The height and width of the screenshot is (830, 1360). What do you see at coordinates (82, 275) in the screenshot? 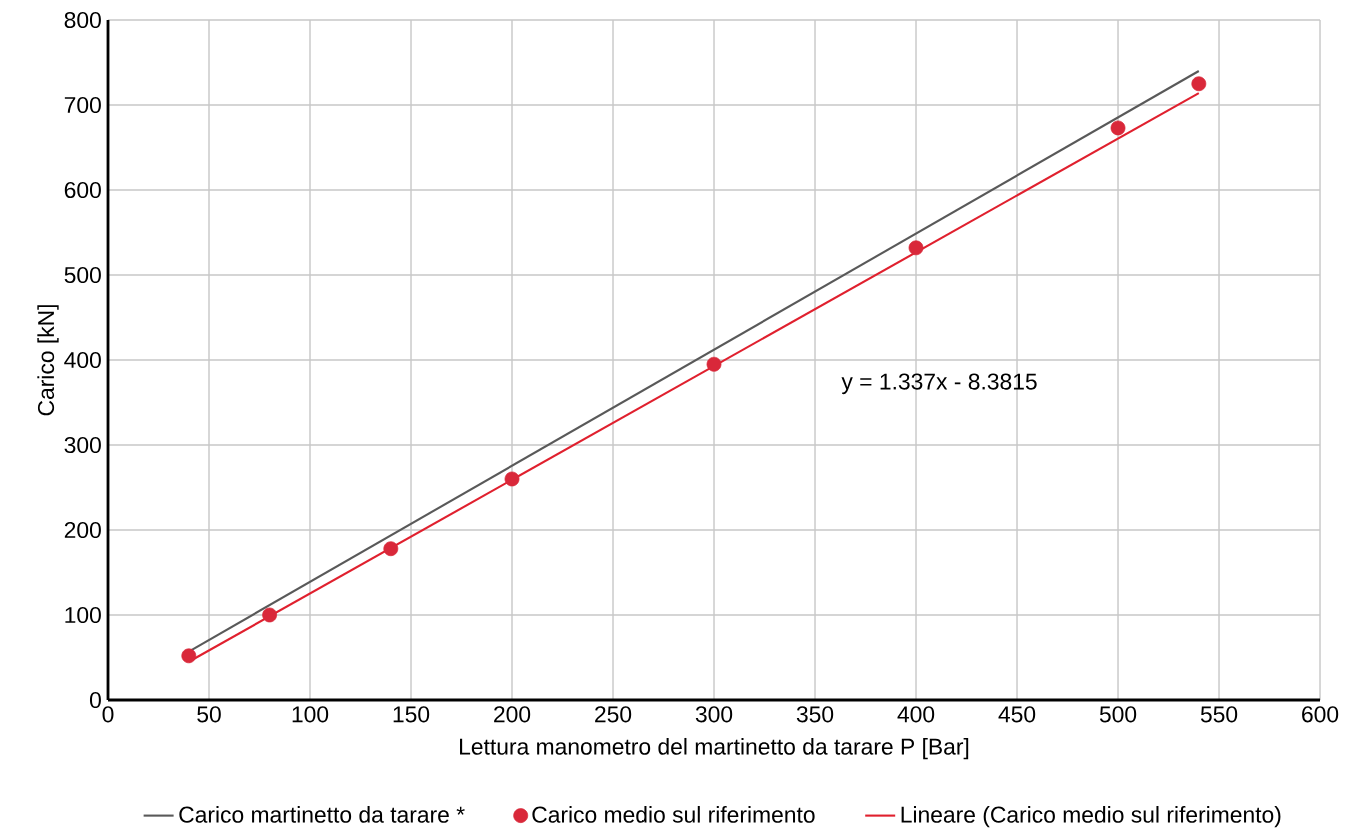
I see `y-tick-label: 500` at bounding box center [82, 275].